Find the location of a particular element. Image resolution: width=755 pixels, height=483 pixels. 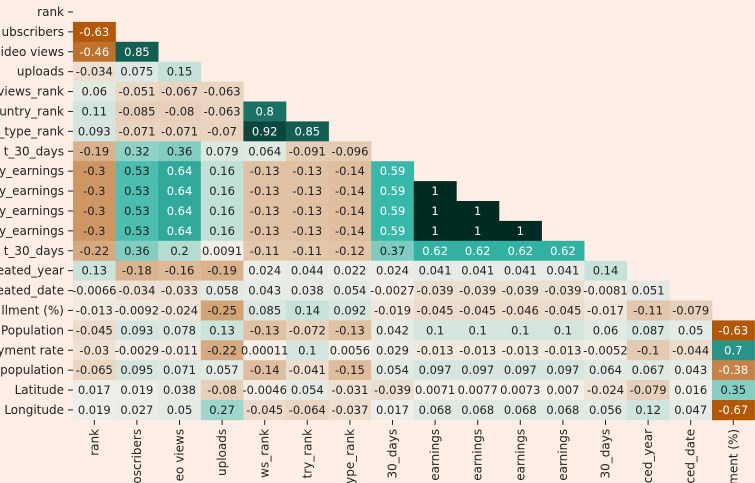

cell-value-label: -0.046 is located at coordinates (520, 310).